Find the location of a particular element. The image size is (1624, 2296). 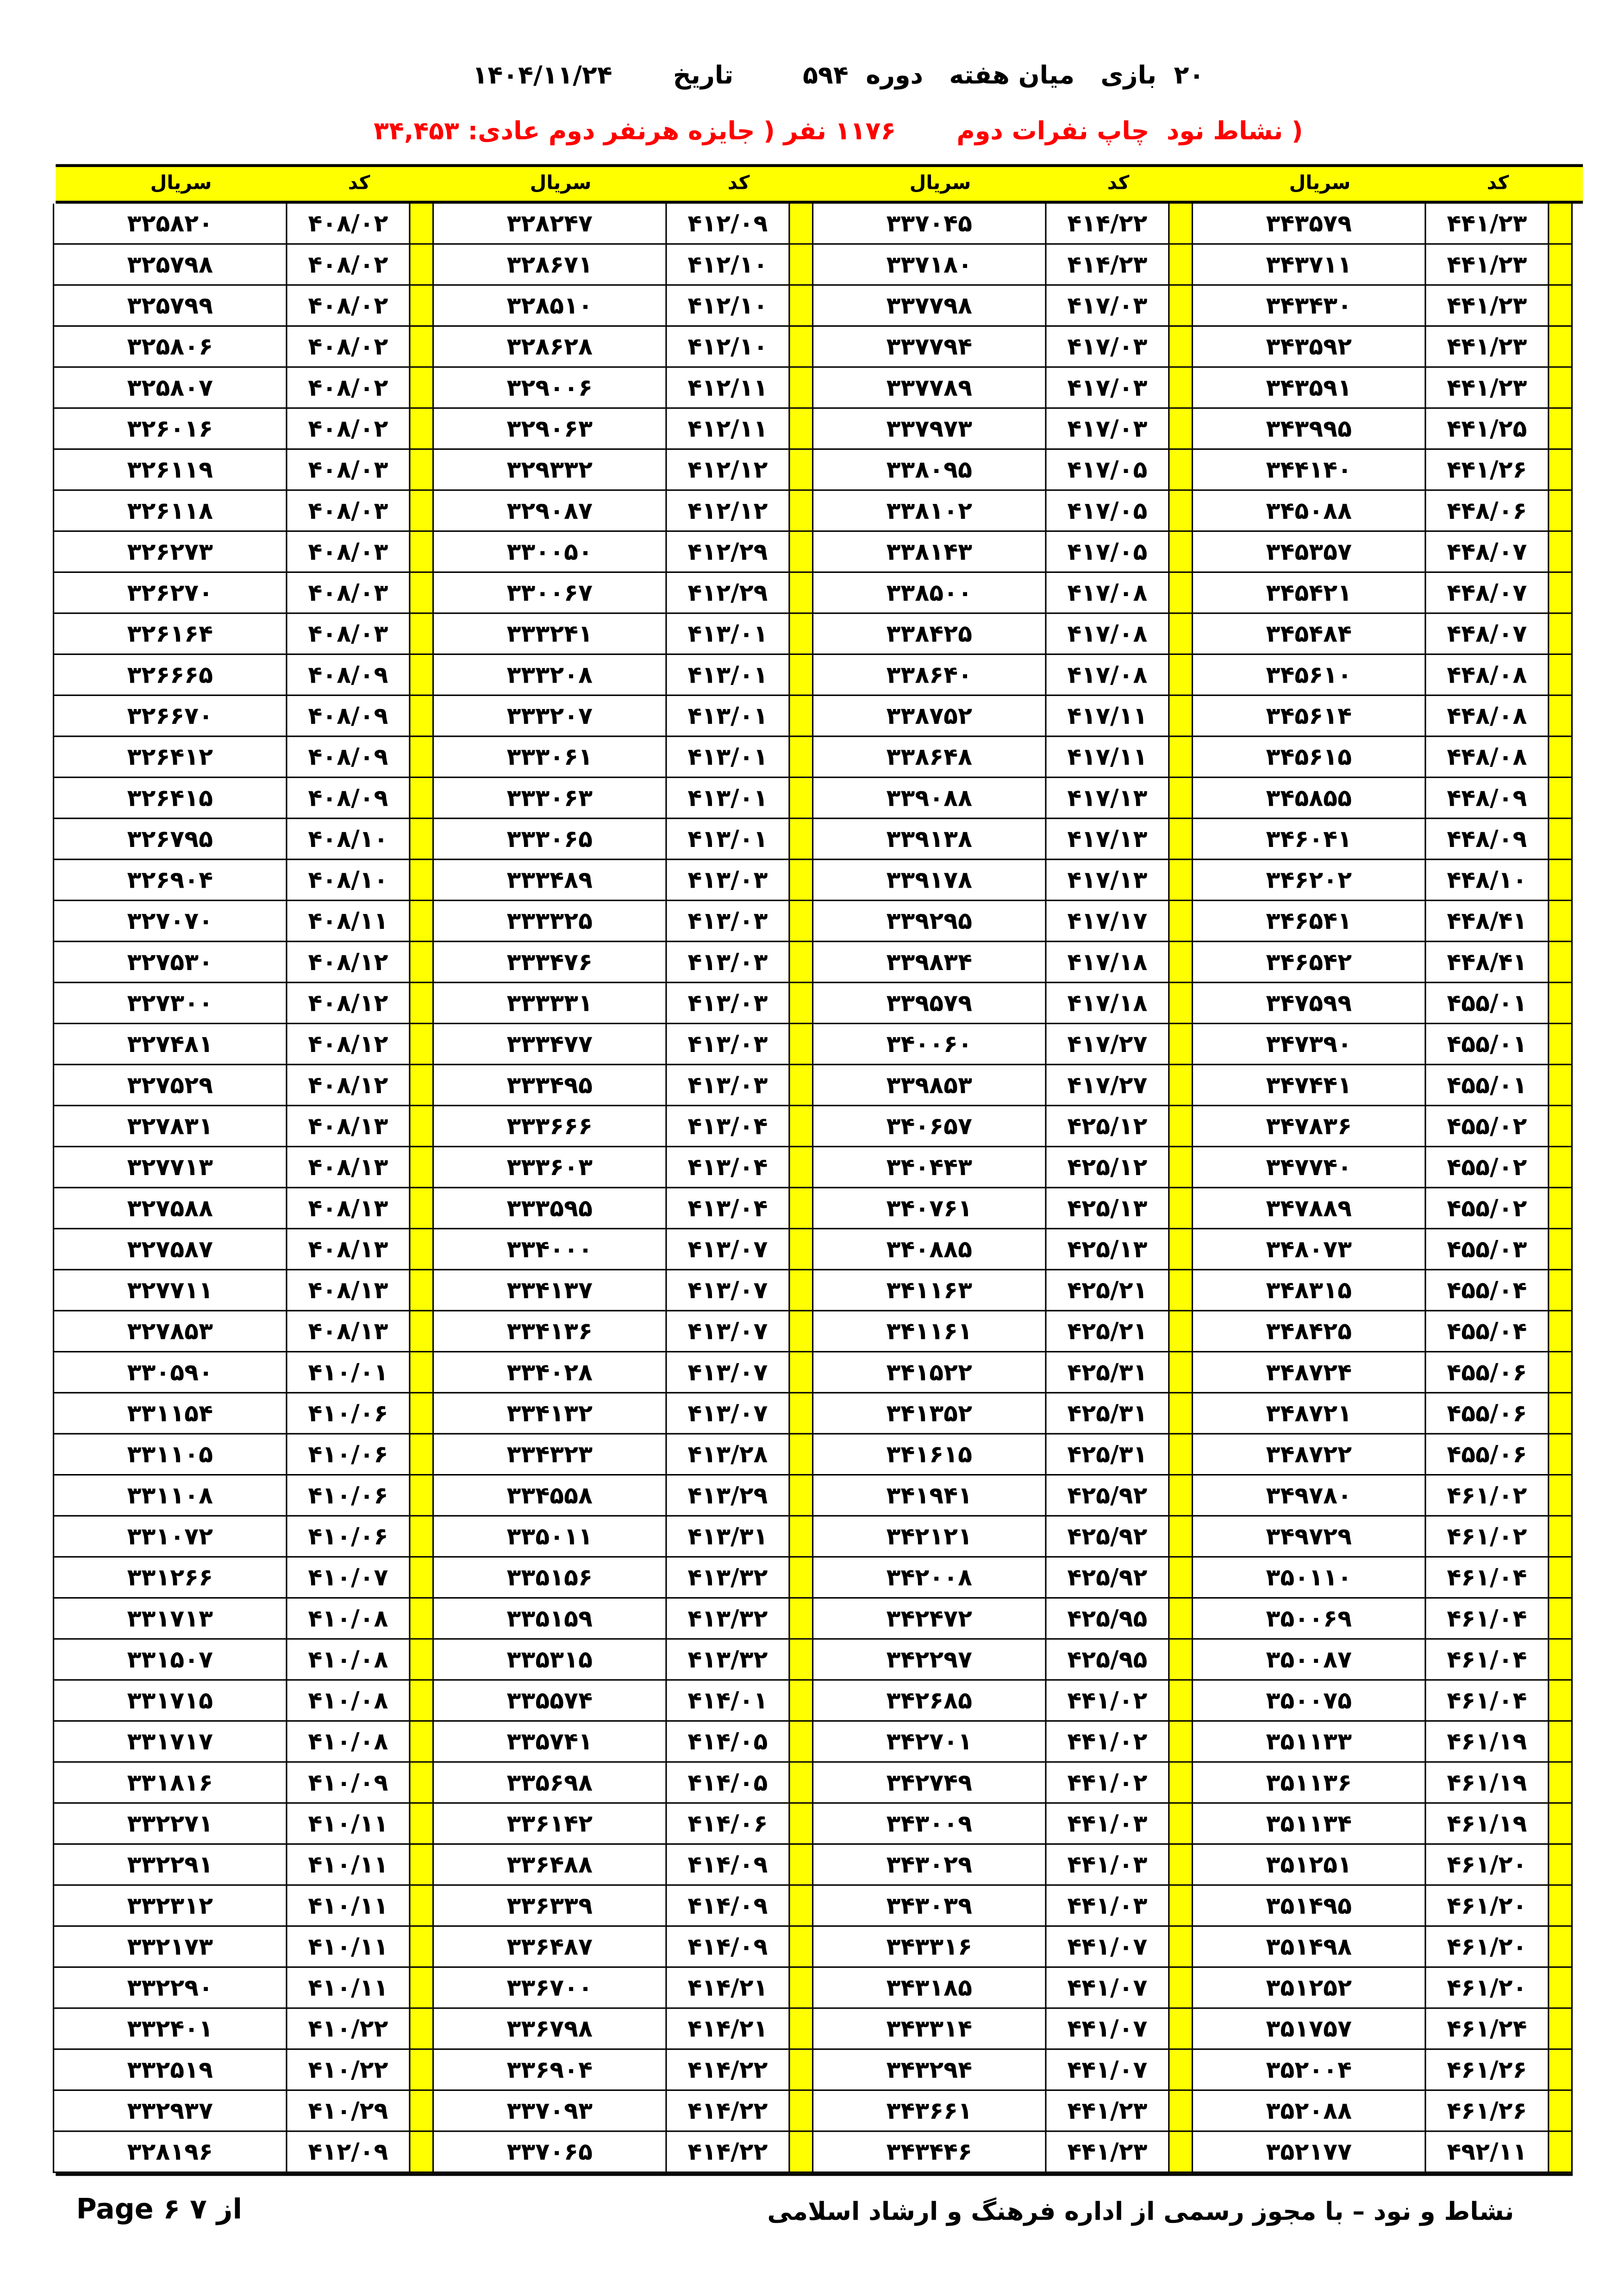

serial-cell: ۳۳۸۰۹۵ is located at coordinates (928, 470).